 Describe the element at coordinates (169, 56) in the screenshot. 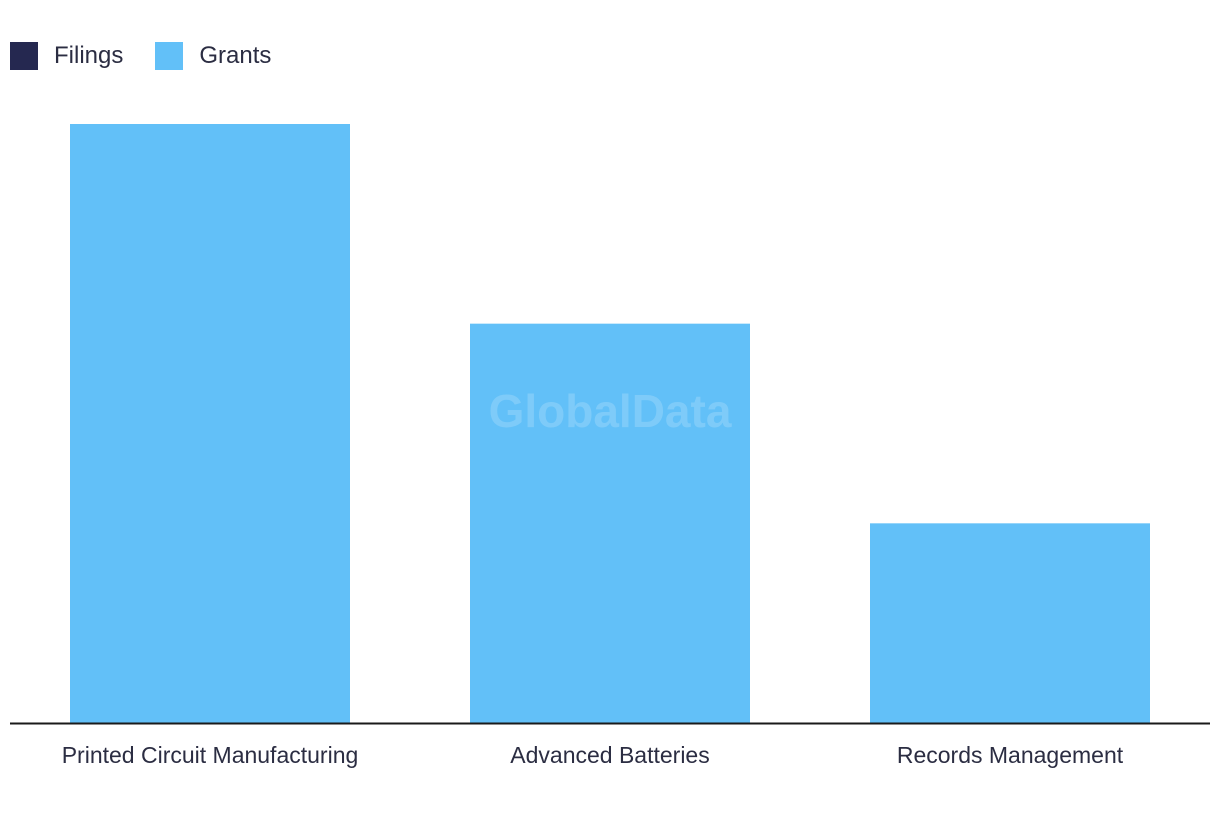

I see `legend-swatch-grants` at that location.